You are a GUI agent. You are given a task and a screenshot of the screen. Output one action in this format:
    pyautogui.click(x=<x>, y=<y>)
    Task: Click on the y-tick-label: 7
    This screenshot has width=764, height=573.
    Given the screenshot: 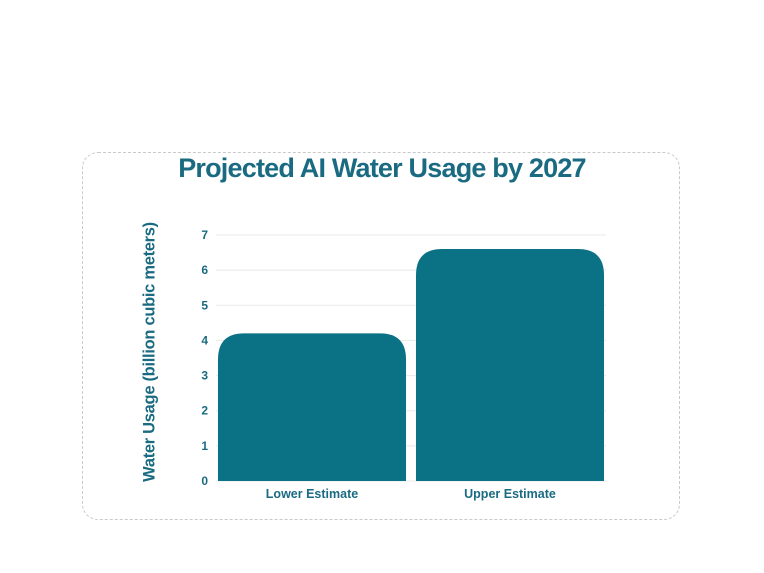 What is the action you would take?
    pyautogui.click(x=204, y=235)
    